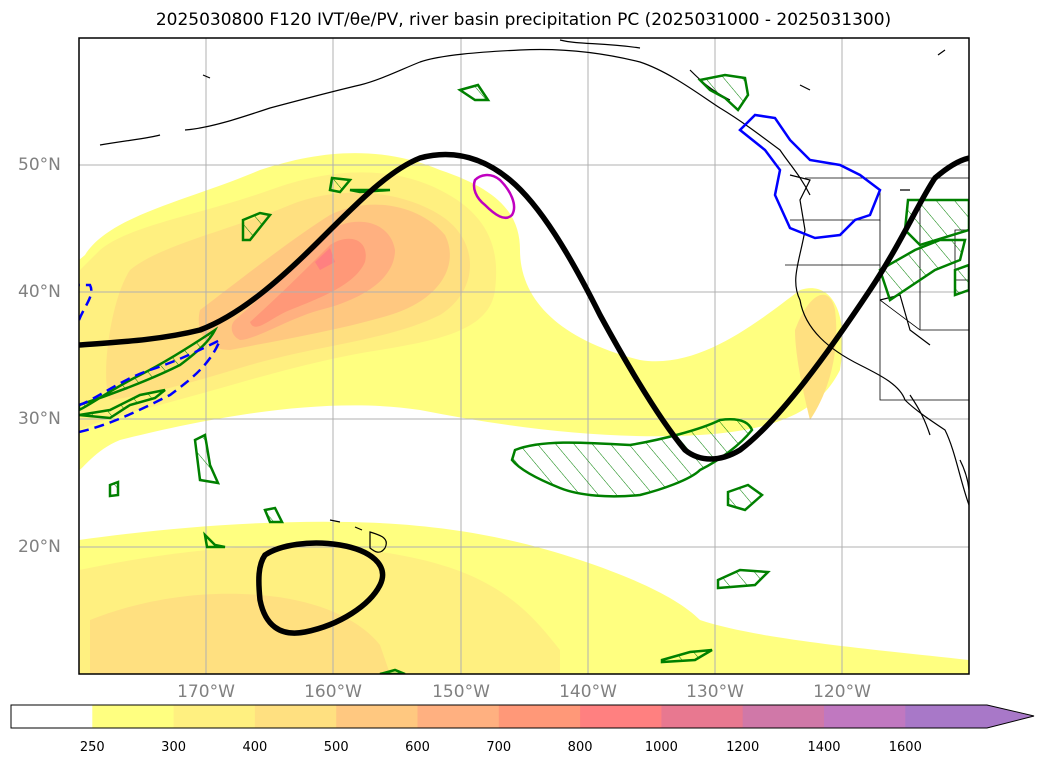 Image resolution: width=1047 pixels, height=767 pixels. What do you see at coordinates (743, 747) in the screenshot?
I see `colorbar-tick-label: 1200` at bounding box center [743, 747].